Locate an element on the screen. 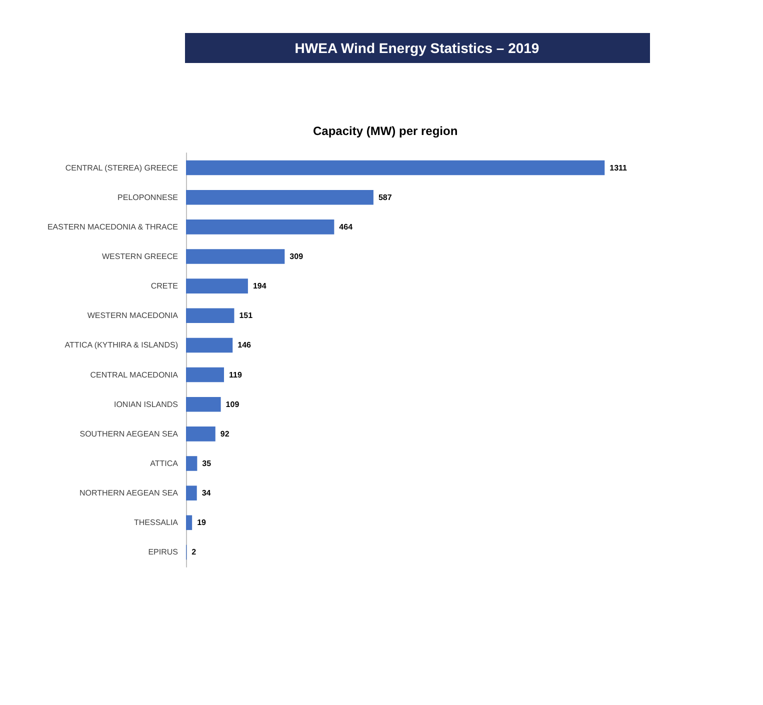 The height and width of the screenshot is (705, 763). data-label: 19 is located at coordinates (202, 523).